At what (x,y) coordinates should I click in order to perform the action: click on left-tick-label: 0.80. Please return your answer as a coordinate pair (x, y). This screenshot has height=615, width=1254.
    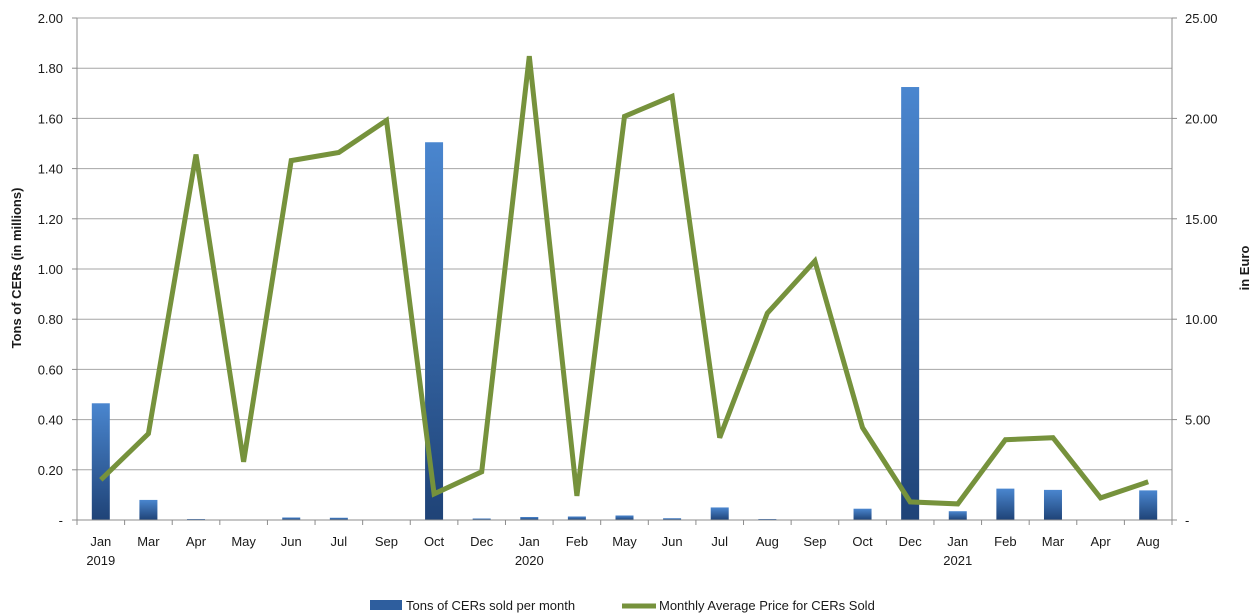
    Looking at the image, I should click on (50, 319).